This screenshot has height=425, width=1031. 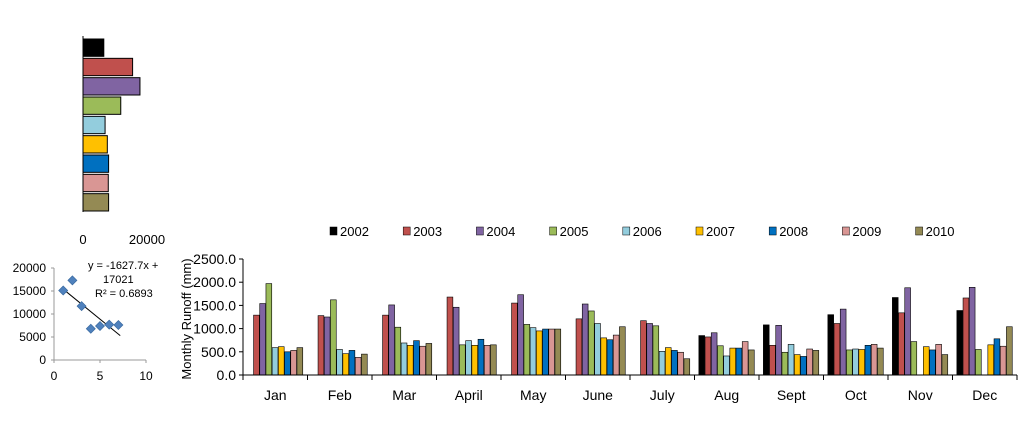 I want to click on monthly-x-tick-label: Aug, so click(x=726, y=395).